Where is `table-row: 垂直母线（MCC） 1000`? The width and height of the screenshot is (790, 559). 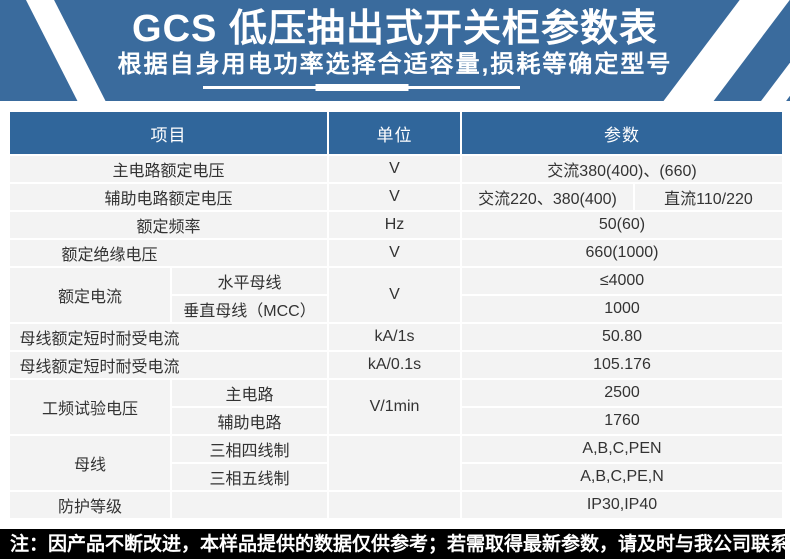 table-row: 垂直母线（MCC） 1000 is located at coordinates (396, 309).